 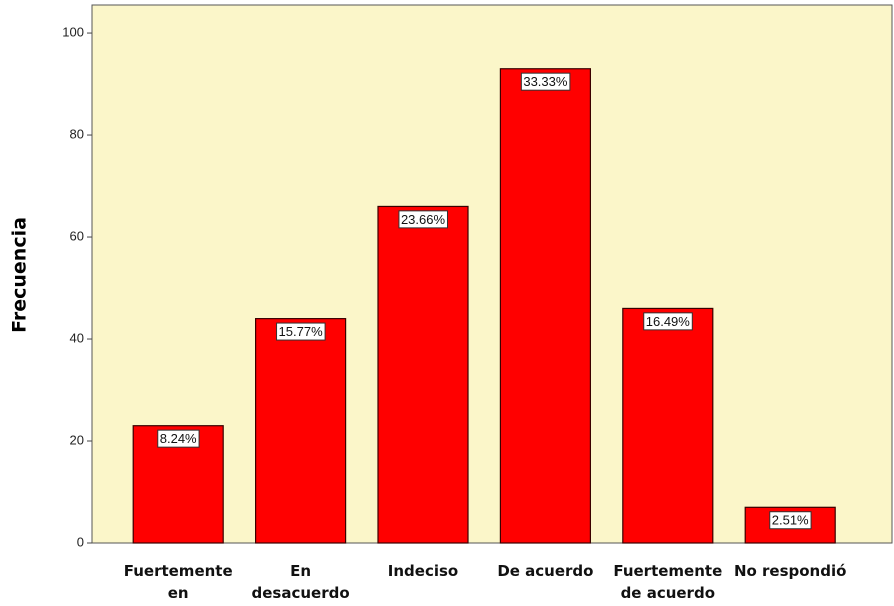 I want to click on y-tick-label: 0, so click(x=80, y=541).